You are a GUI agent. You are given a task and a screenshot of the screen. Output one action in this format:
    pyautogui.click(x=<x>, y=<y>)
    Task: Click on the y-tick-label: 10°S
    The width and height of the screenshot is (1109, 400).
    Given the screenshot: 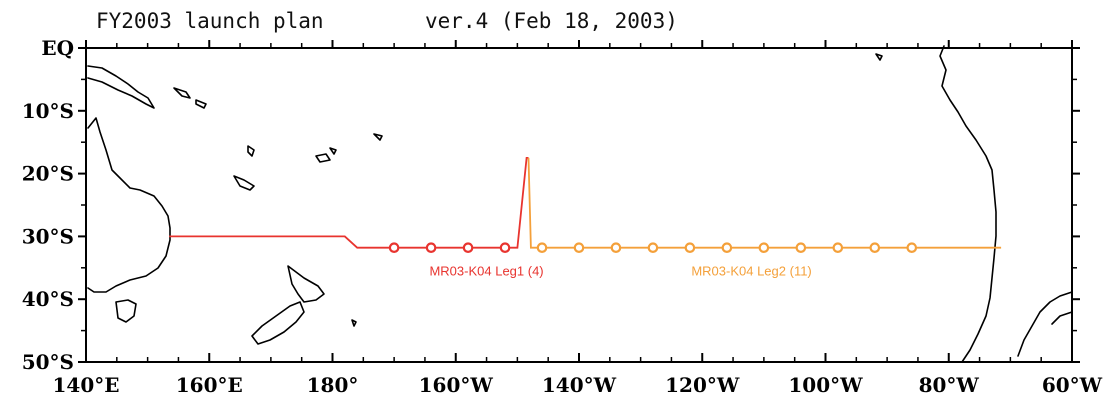 What is the action you would take?
    pyautogui.click(x=48, y=111)
    